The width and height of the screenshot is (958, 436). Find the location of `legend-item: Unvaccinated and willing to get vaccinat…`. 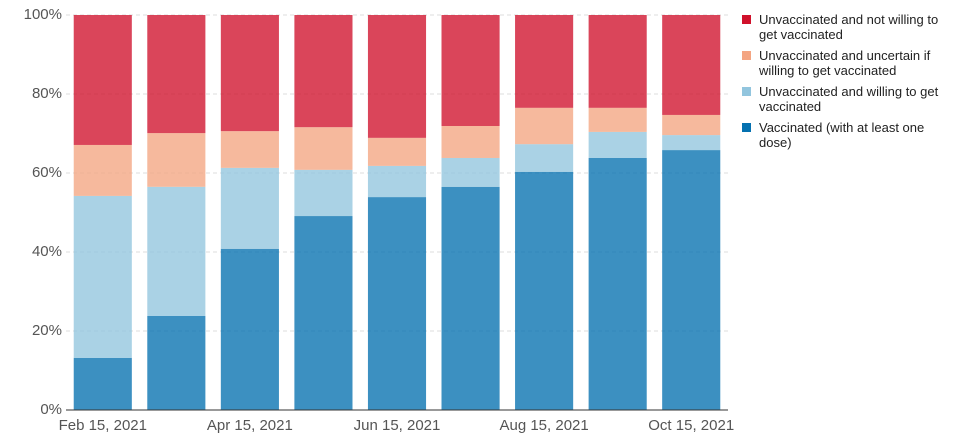

legend-item: Unvaccinated and willing to get vaccinat… is located at coordinates (840, 99).